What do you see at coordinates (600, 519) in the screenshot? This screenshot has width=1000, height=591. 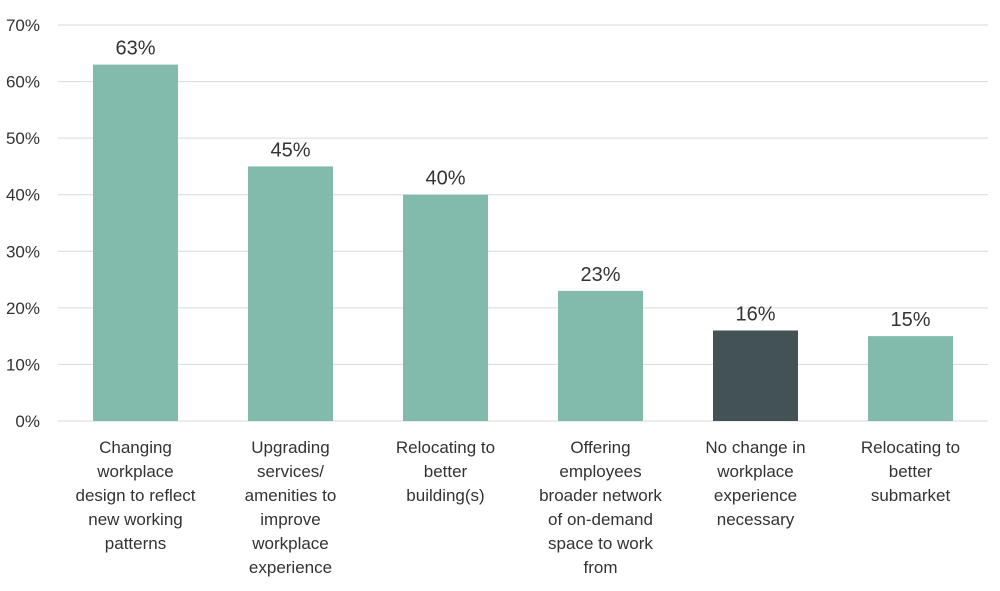 I see `category-label-line: of on-demand` at bounding box center [600, 519].